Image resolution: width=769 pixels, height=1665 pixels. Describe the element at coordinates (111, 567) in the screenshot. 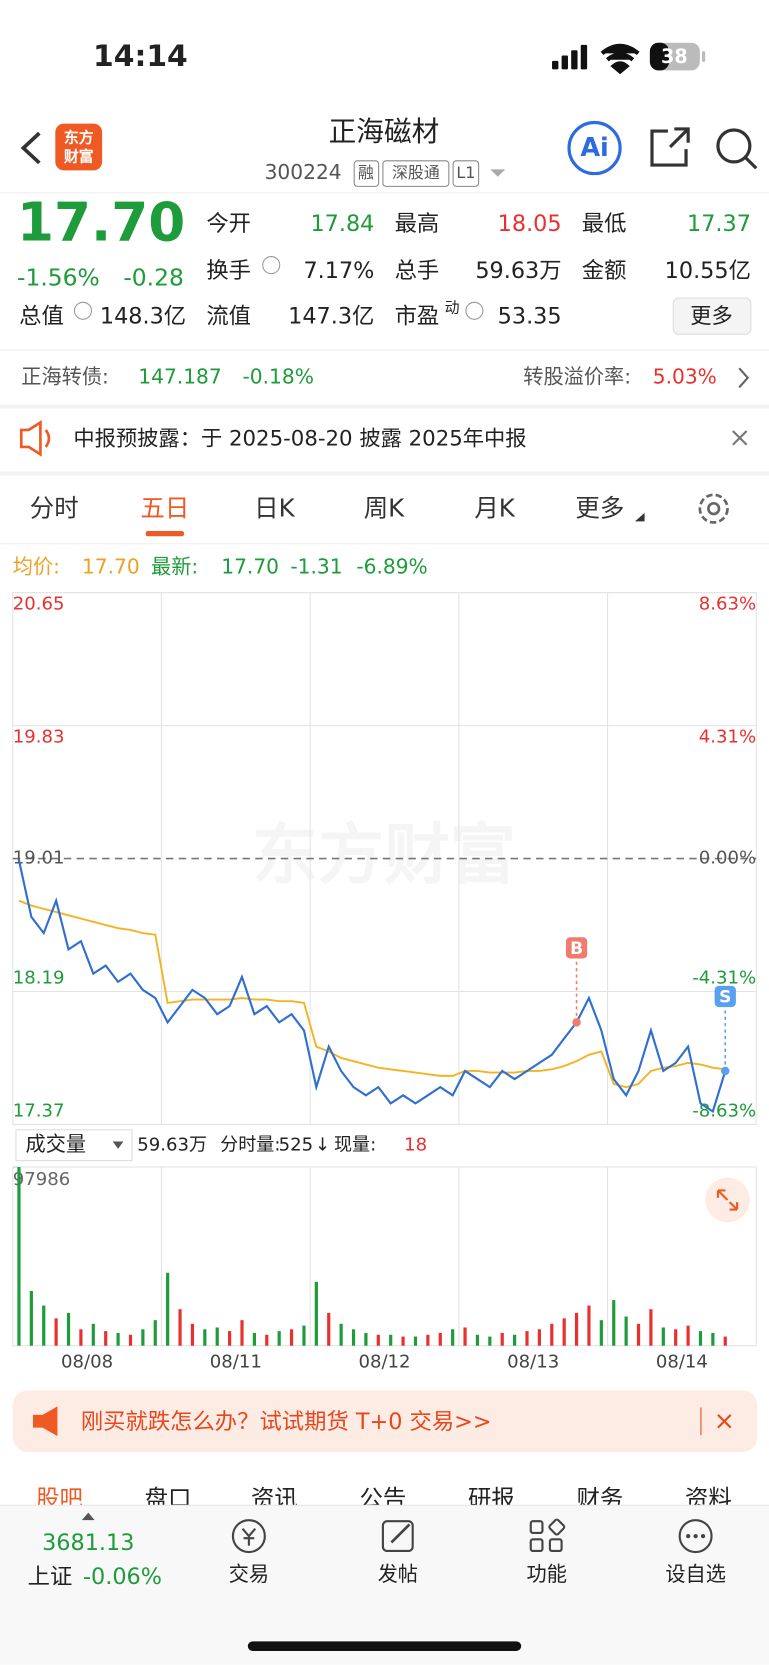

I see `avg-value: 17.70` at that location.